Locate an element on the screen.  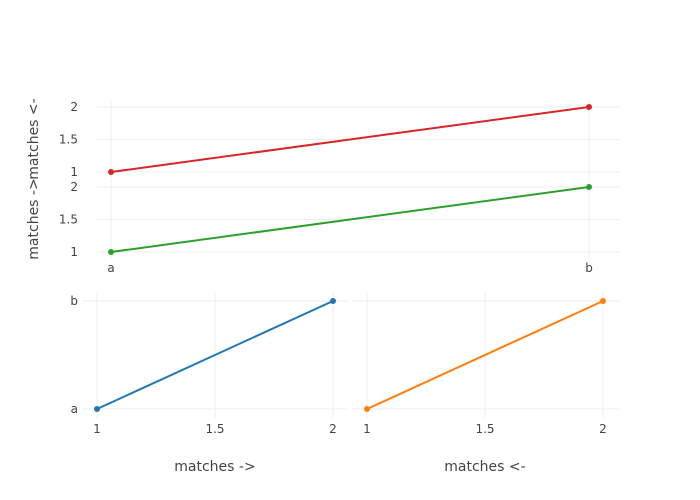
top-y-tick-label: 1 is located at coordinates (74, 172).